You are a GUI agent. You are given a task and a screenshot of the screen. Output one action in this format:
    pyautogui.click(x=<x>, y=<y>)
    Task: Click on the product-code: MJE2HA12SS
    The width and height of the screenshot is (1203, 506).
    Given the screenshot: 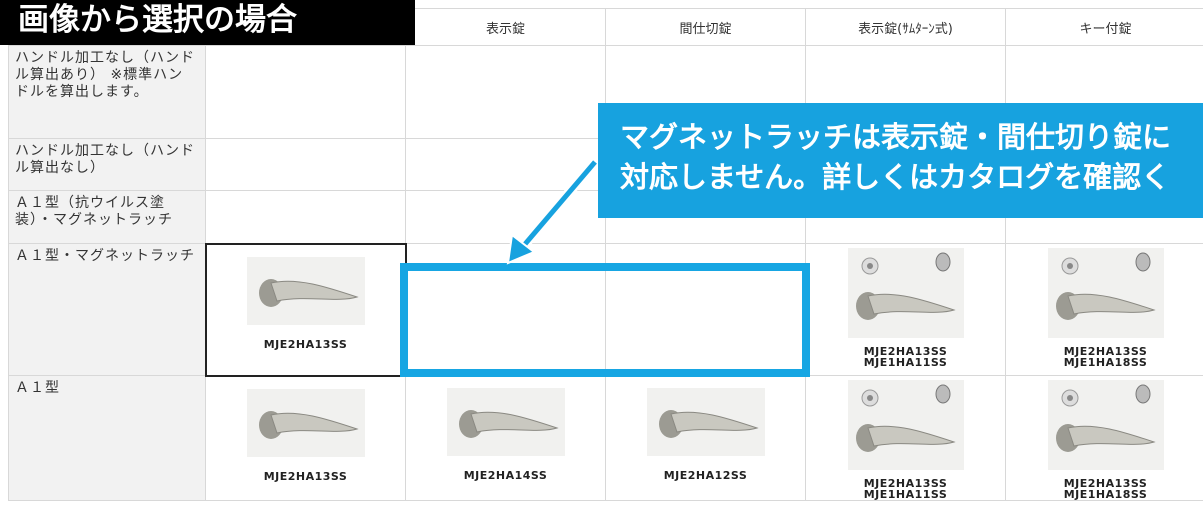 What is the action you would take?
    pyautogui.click(x=705, y=475)
    